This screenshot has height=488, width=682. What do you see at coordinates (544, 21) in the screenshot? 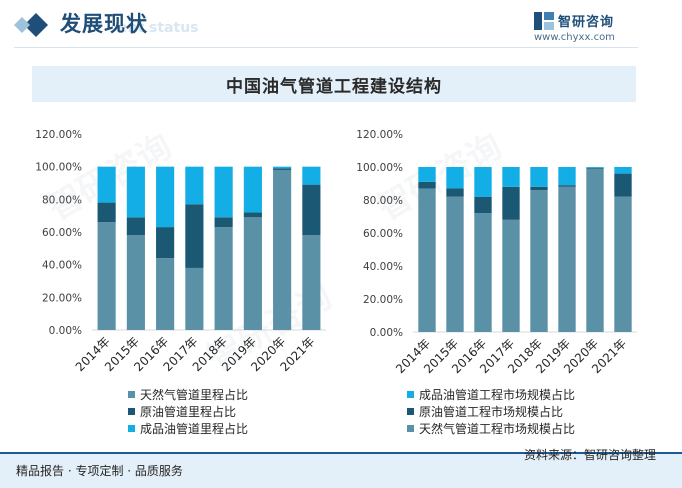
I see `brand-logo-icon` at bounding box center [544, 21].